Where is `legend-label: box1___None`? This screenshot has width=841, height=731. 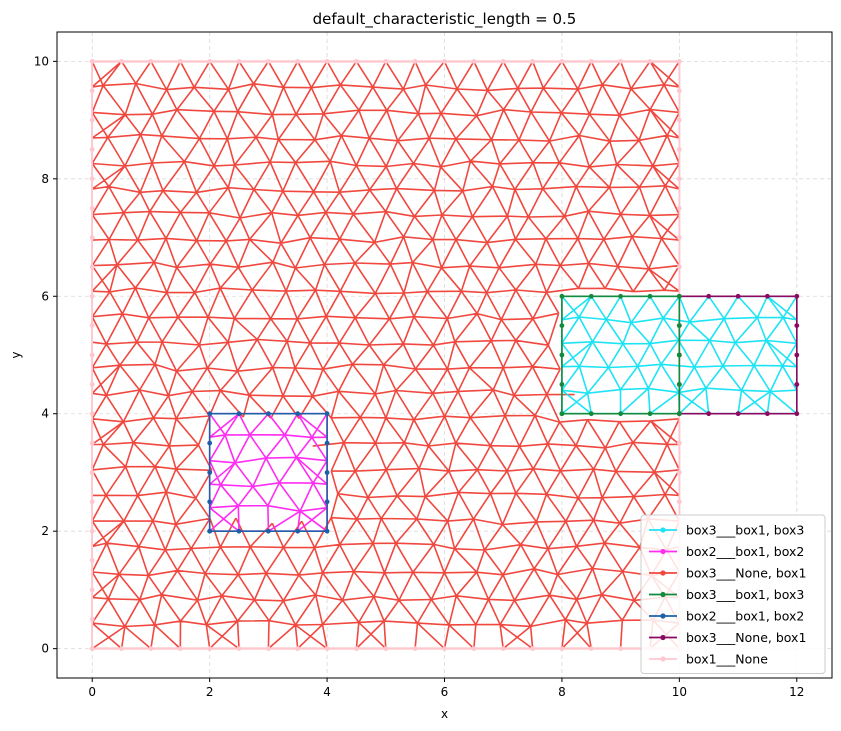
legend-label: box1___None is located at coordinates (727, 659).